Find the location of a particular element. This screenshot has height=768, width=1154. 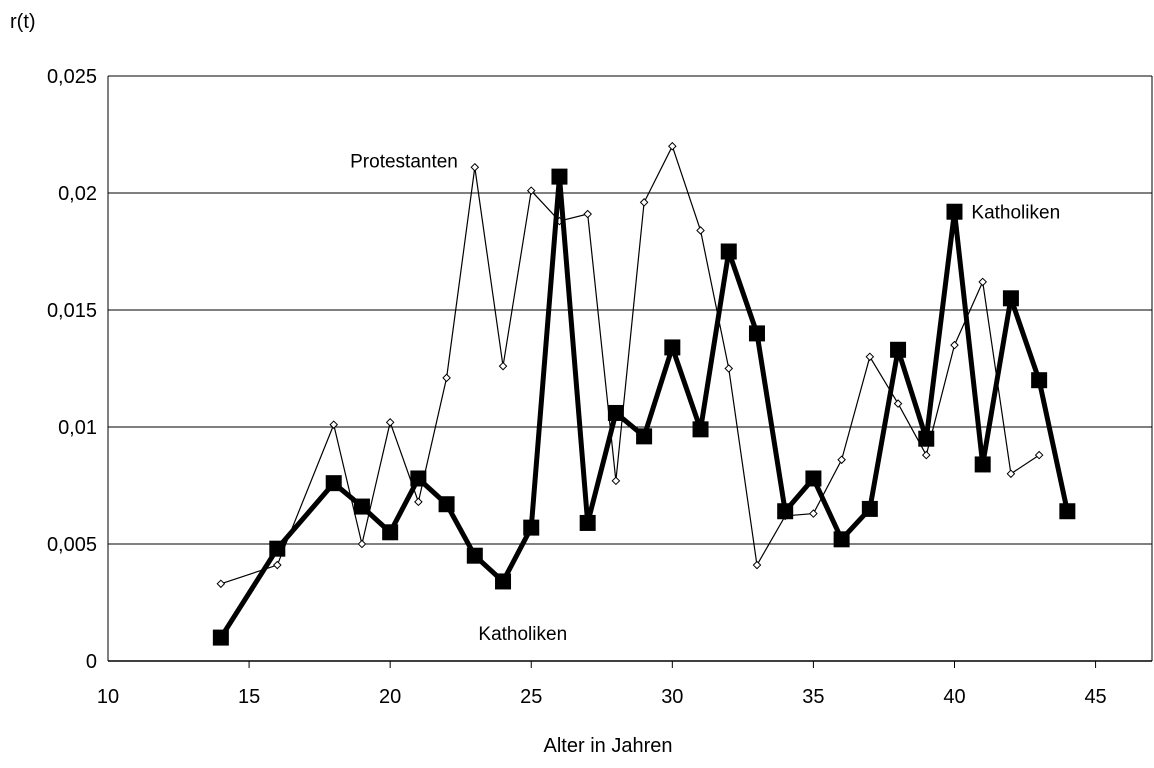

y-axis-title: r(t) is located at coordinates (23, 22).